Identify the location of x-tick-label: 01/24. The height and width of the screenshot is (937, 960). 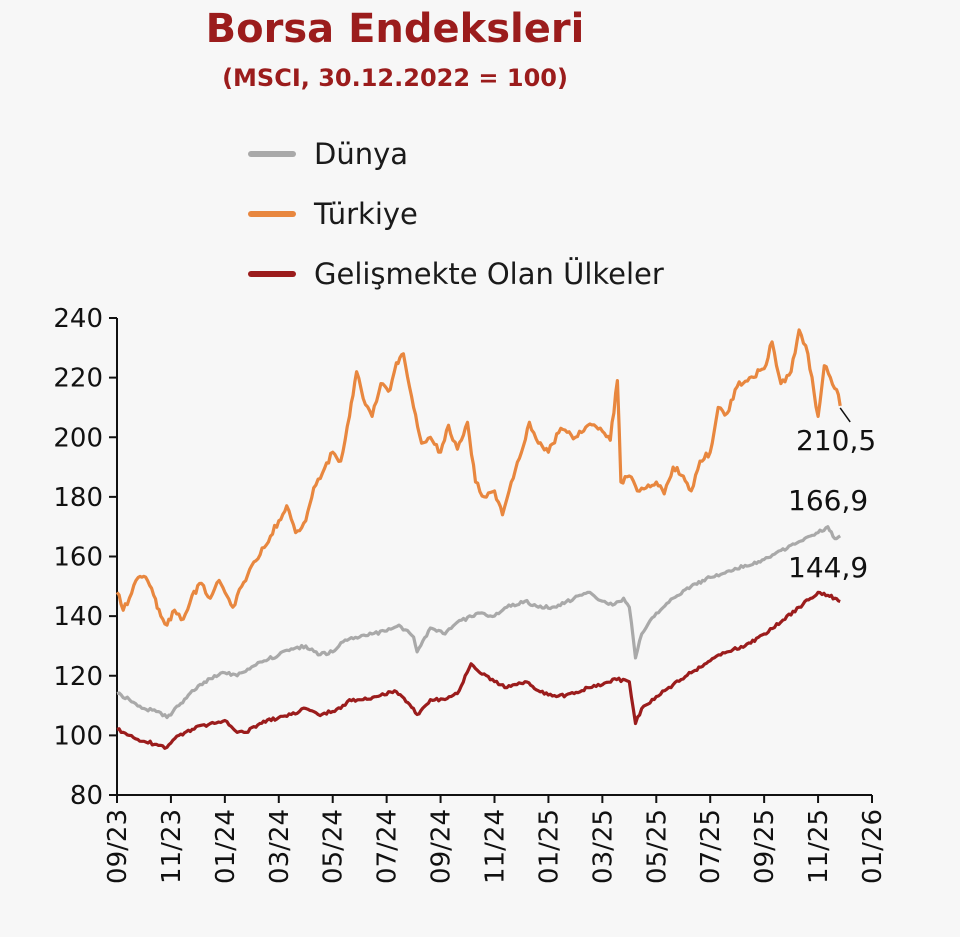
(226, 846).